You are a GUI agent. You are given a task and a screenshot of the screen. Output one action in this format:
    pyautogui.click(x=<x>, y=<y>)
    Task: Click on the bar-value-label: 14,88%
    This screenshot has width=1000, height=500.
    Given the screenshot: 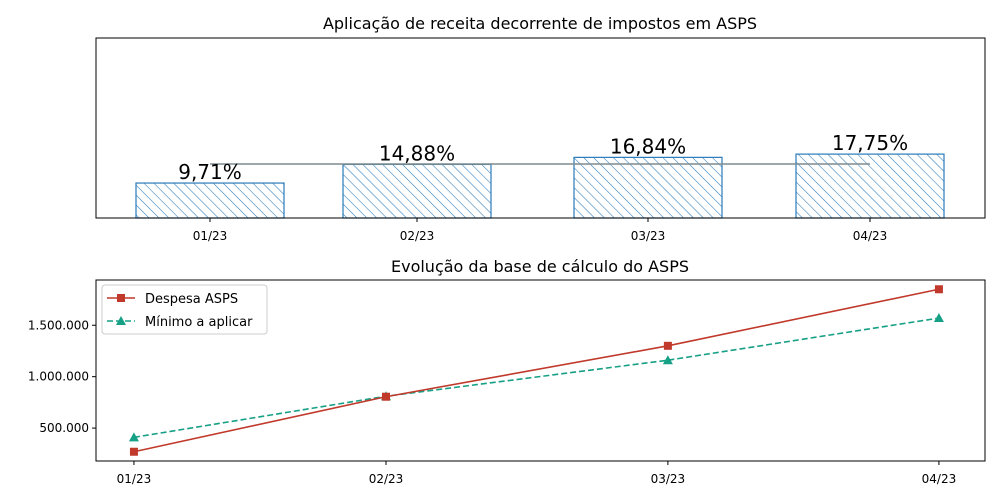 What is the action you would take?
    pyautogui.click(x=417, y=153)
    